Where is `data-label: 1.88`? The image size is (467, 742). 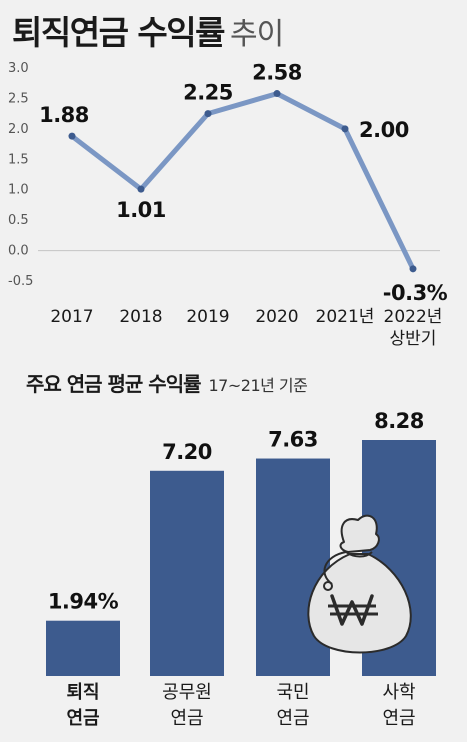 data-label: 1.88 is located at coordinates (64, 115).